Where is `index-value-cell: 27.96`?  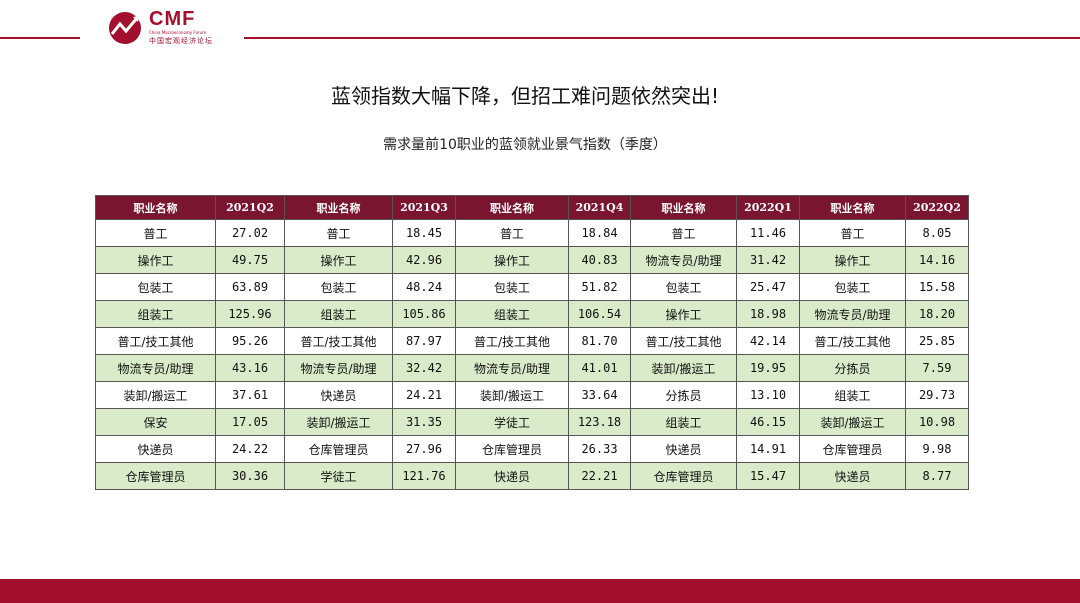
index-value-cell: 27.96 is located at coordinates (424, 449).